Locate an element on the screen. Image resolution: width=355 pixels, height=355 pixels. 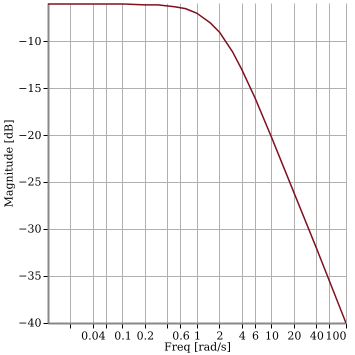
x-tick-label: 40 is located at coordinates (317, 336).